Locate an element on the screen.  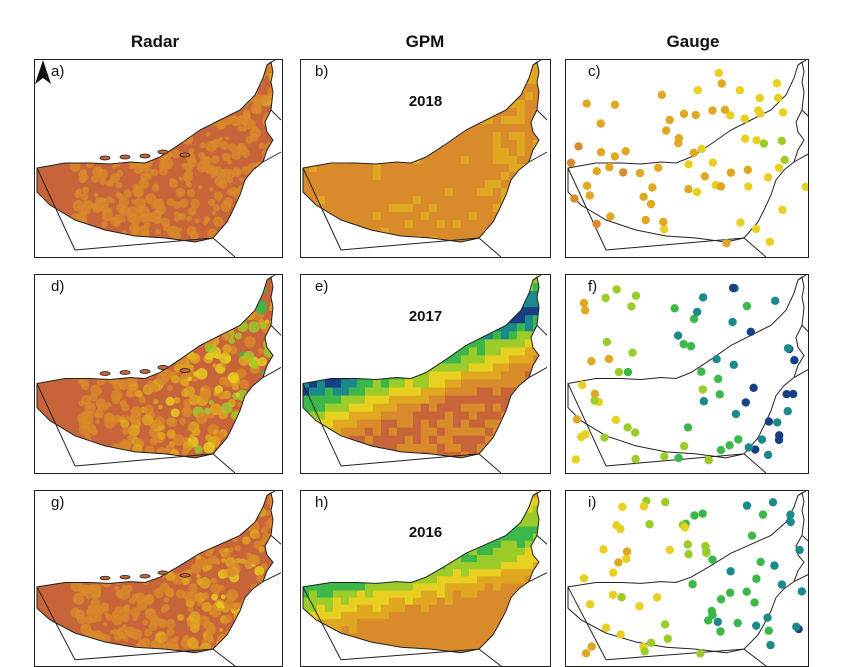
panel-gpm-2016: h) 2016 is located at coordinates (425, 578).